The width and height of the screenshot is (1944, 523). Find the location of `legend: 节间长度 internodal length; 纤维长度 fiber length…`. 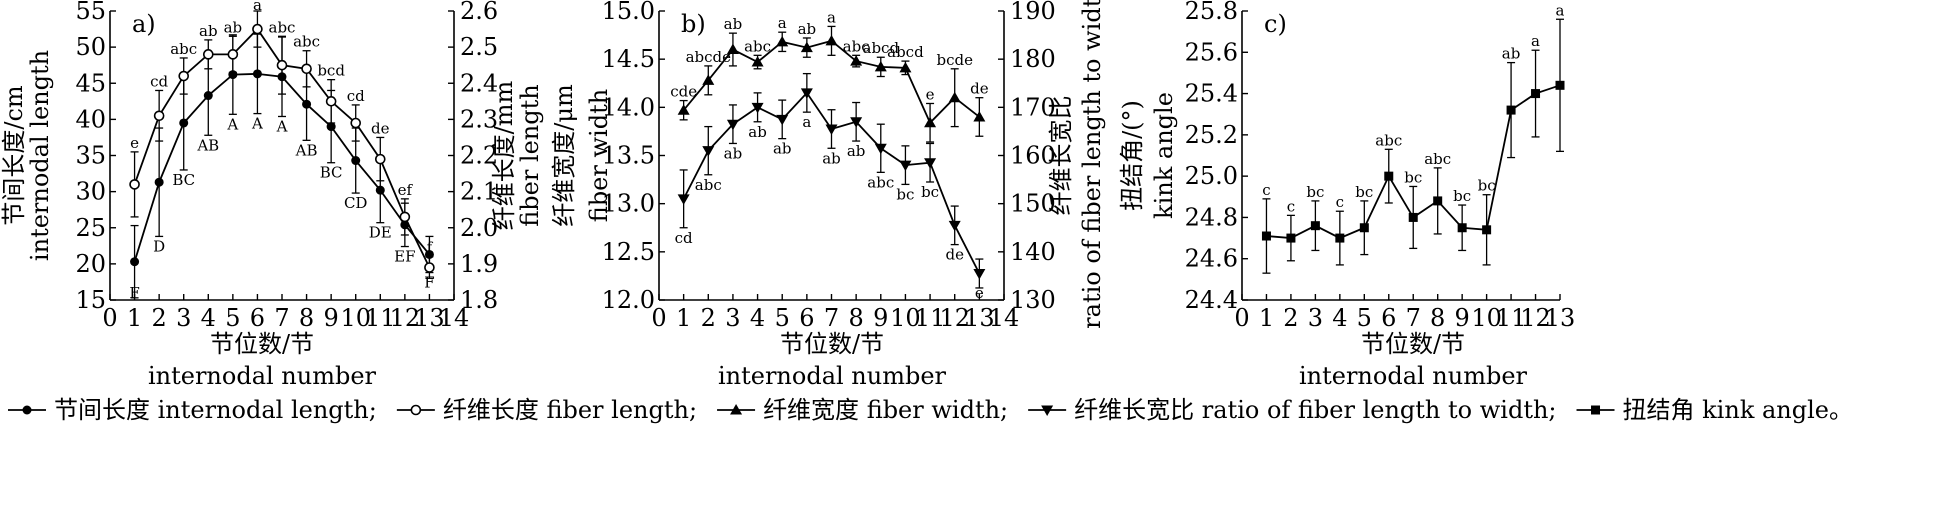

legend: 节间长度 internodal length; 纤维长度 fiber length… is located at coordinates (930, 410).